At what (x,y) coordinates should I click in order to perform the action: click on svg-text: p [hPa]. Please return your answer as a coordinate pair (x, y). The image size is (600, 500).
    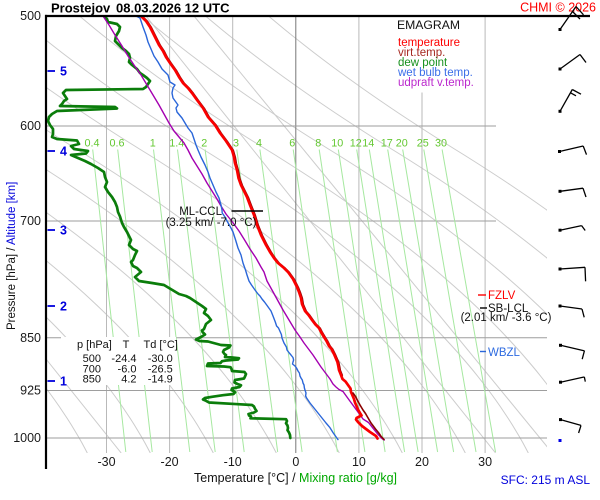
    Looking at the image, I should click on (94, 345).